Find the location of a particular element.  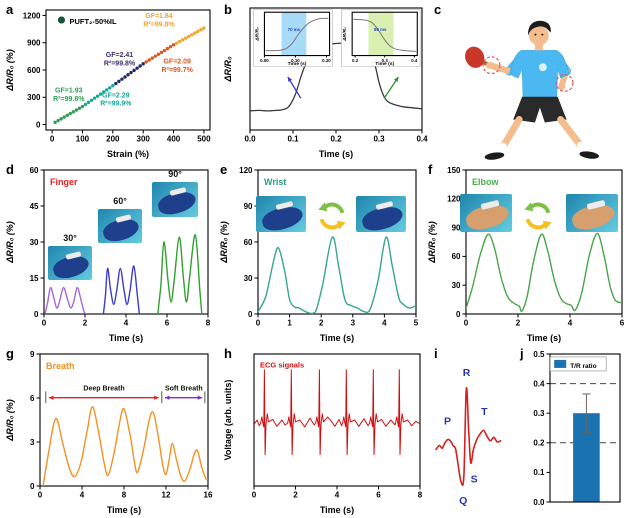

panel-c: c is located at coordinates (531, 81).